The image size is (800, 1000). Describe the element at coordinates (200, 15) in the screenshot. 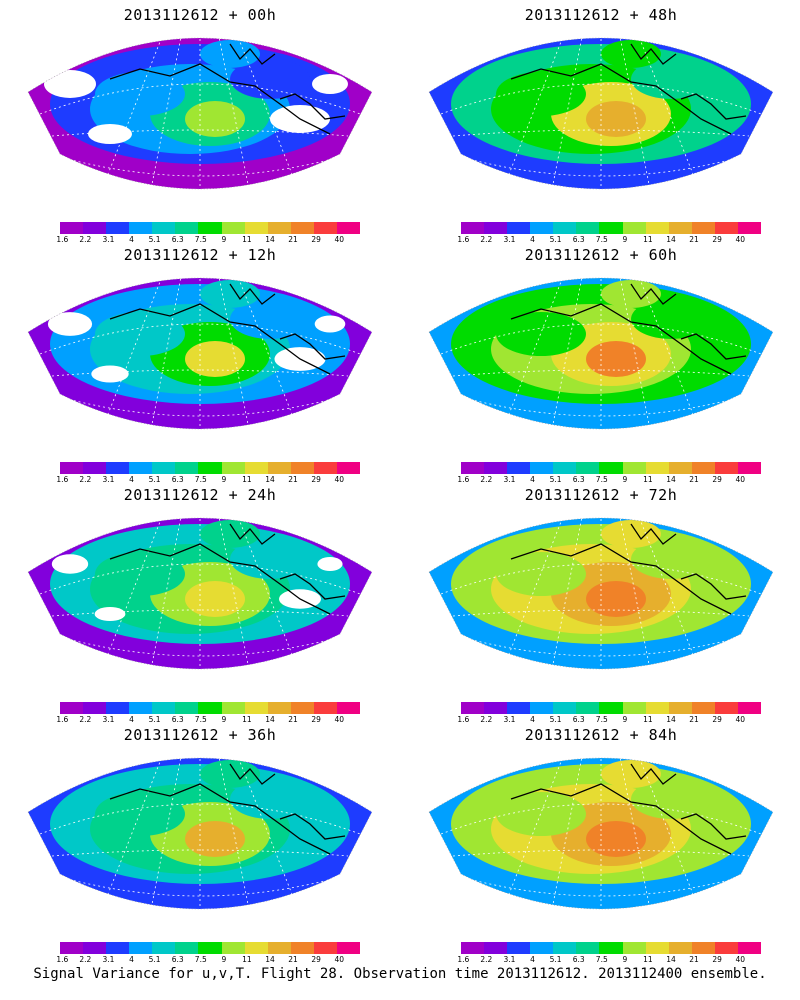

I see `panel-title: 2013112612 + 00h` at that location.